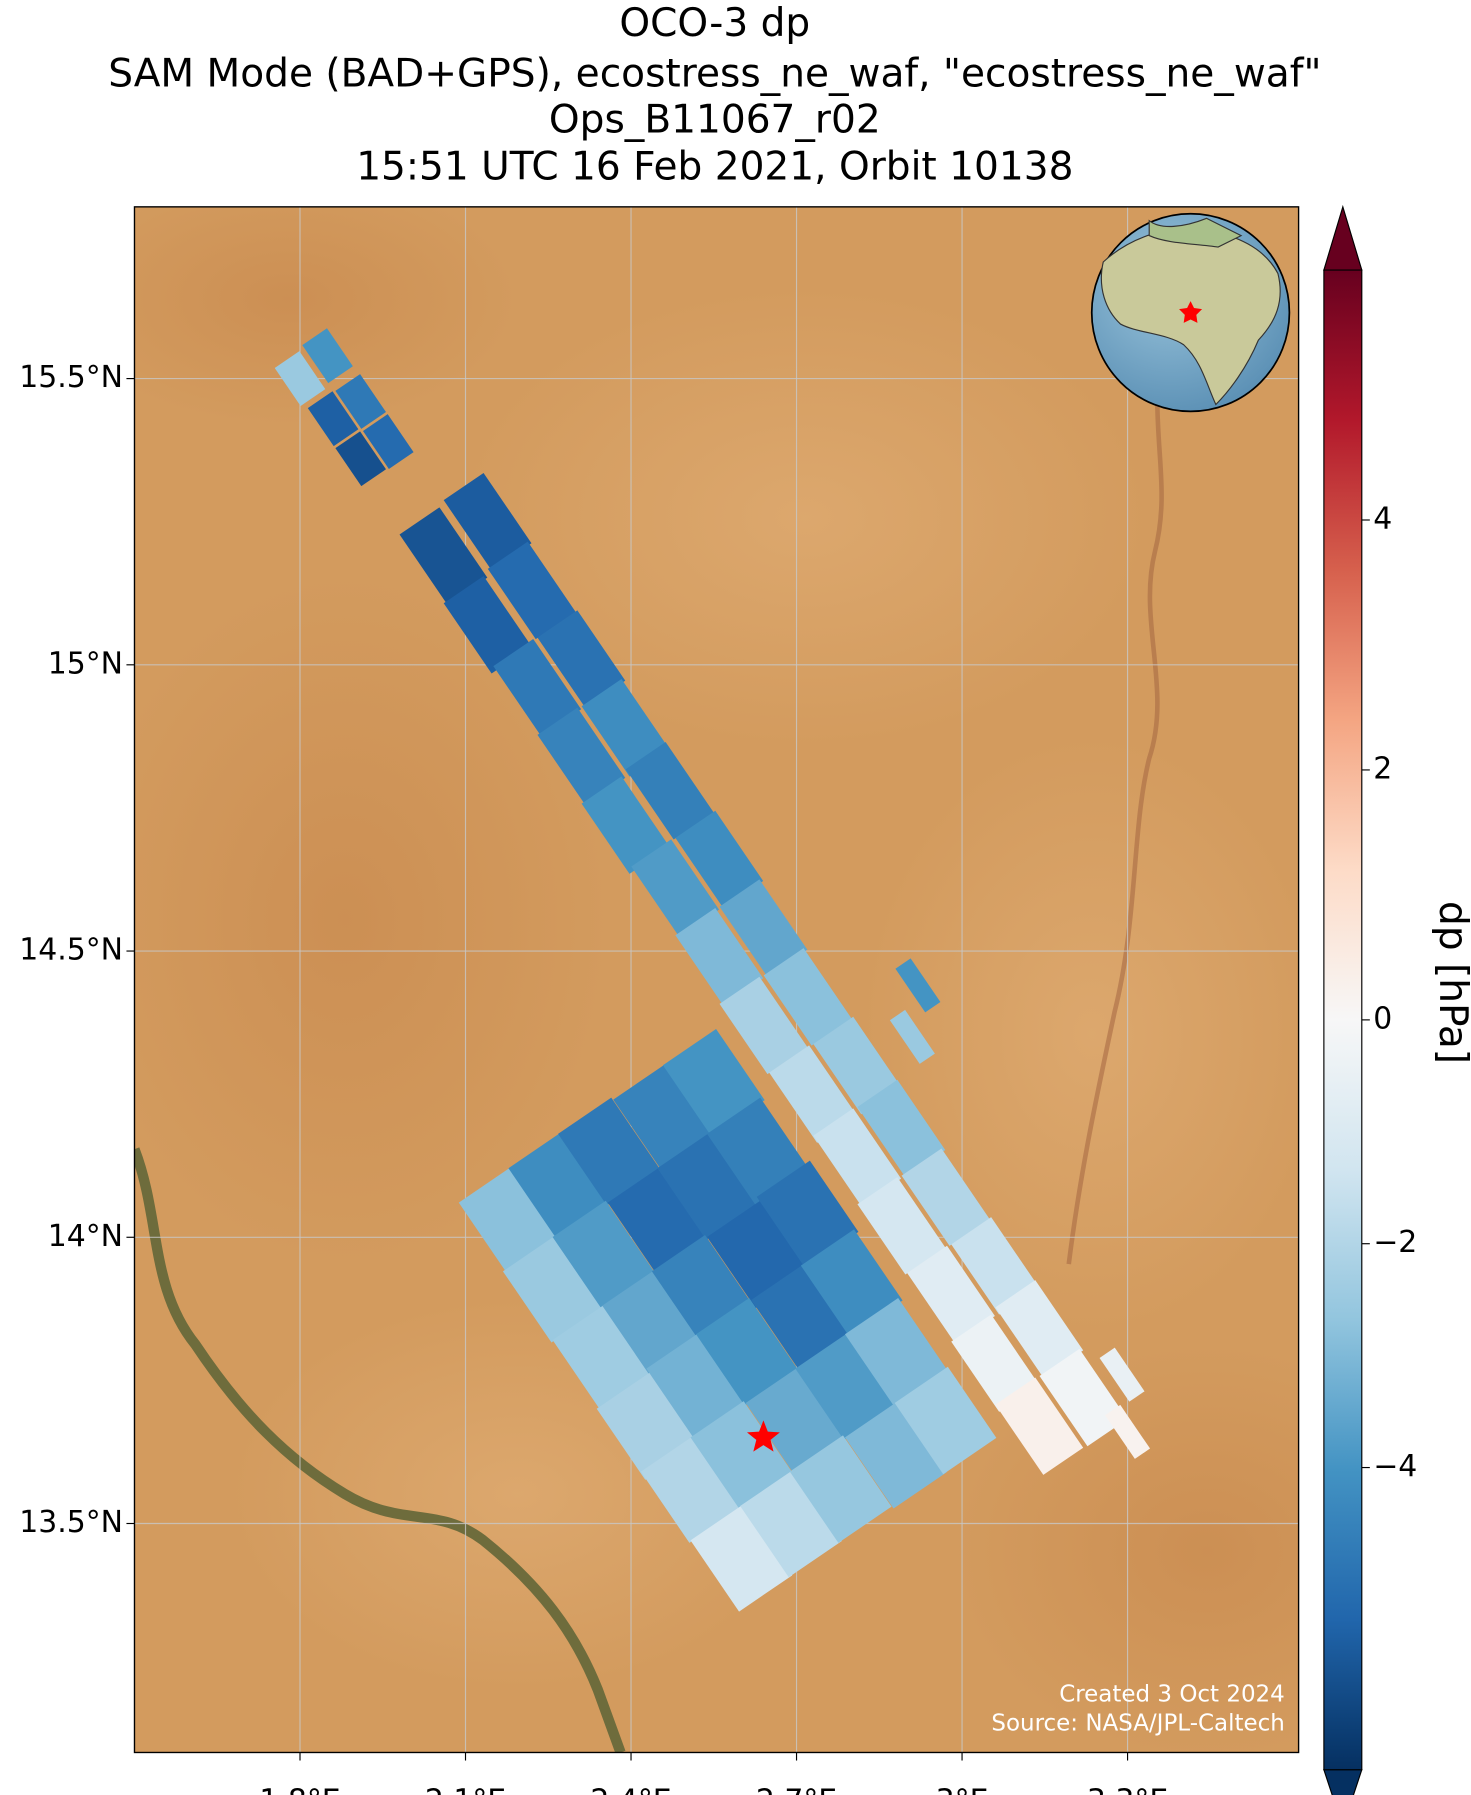 This screenshot has height=1795, width=1471. Describe the element at coordinates (1127, 1789) in the screenshot. I see `x-tick-label: 3.3°E` at that location.